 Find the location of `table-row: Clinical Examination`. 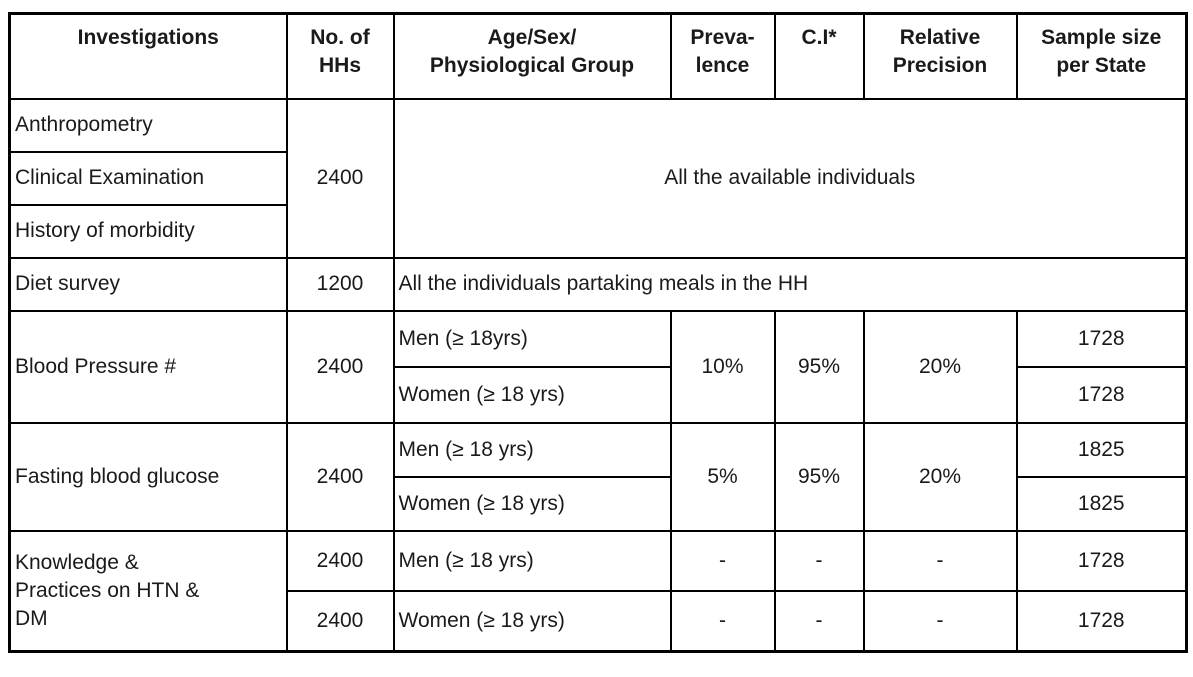

table-row: Clinical Examination is located at coordinates (597, 178).